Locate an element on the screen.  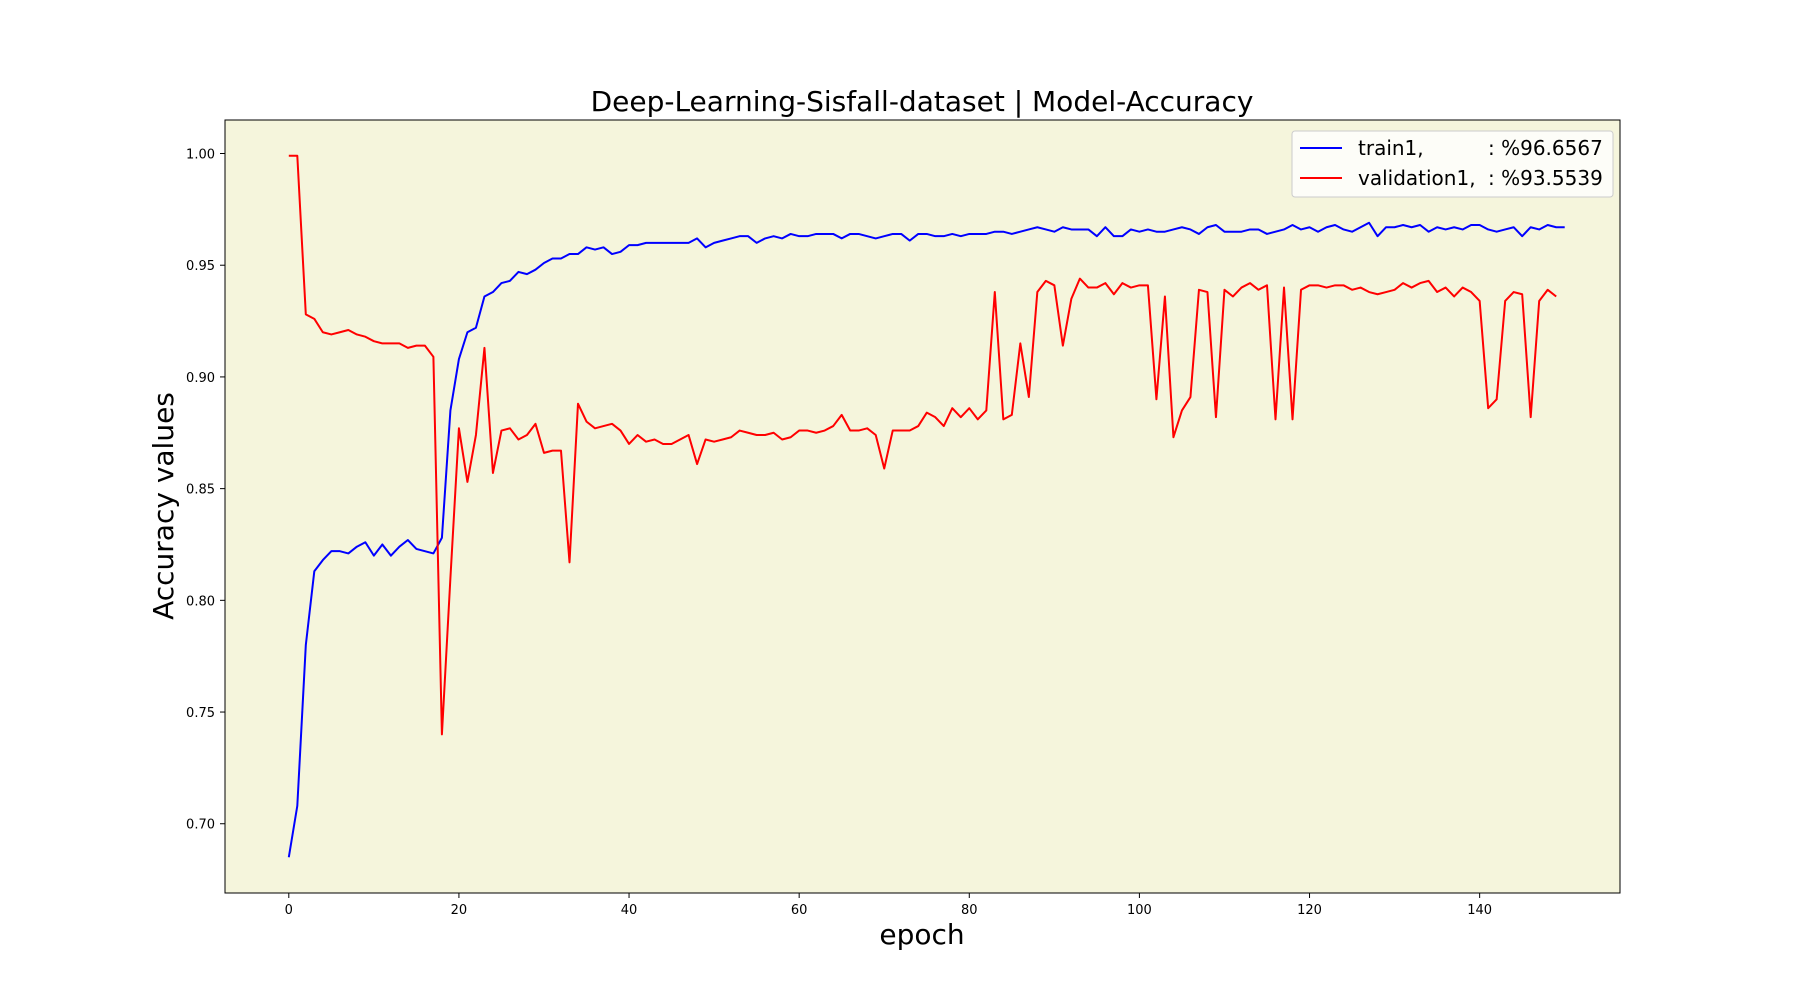
y-tick-label: 1.00 is located at coordinates (200, 155).